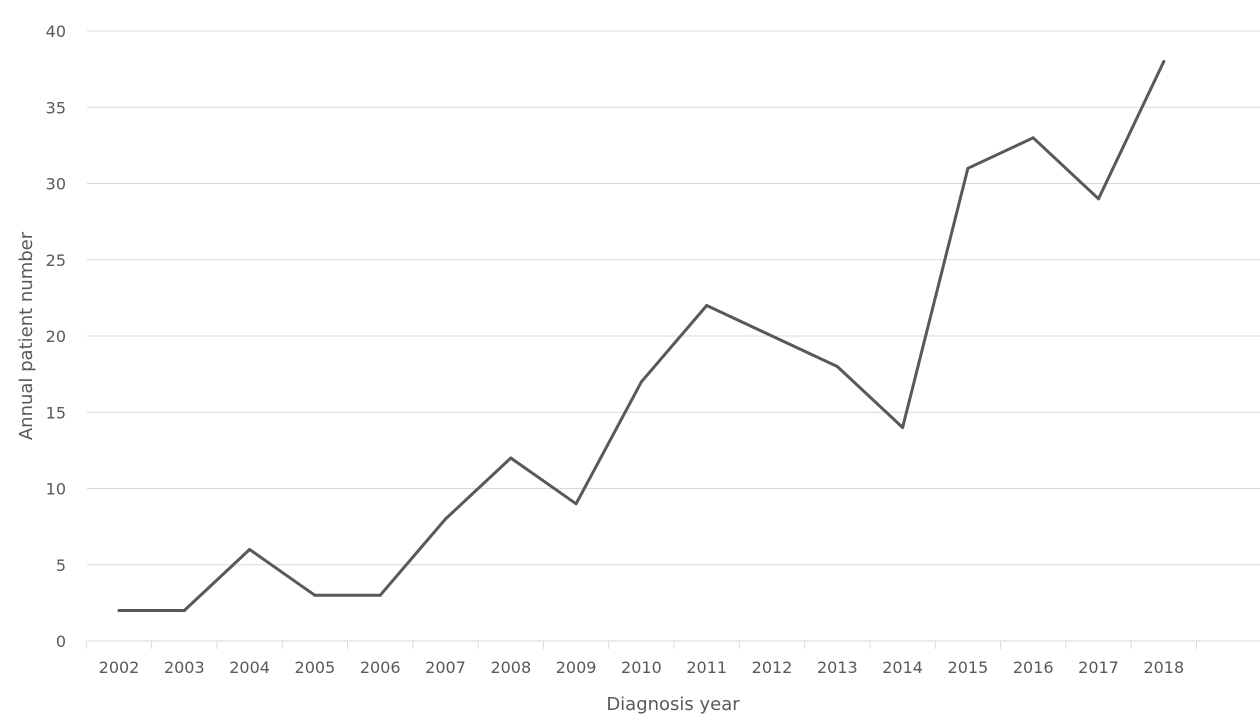 The height and width of the screenshot is (723, 1260). I want to click on x-tick-label: 2010, so click(641, 667).